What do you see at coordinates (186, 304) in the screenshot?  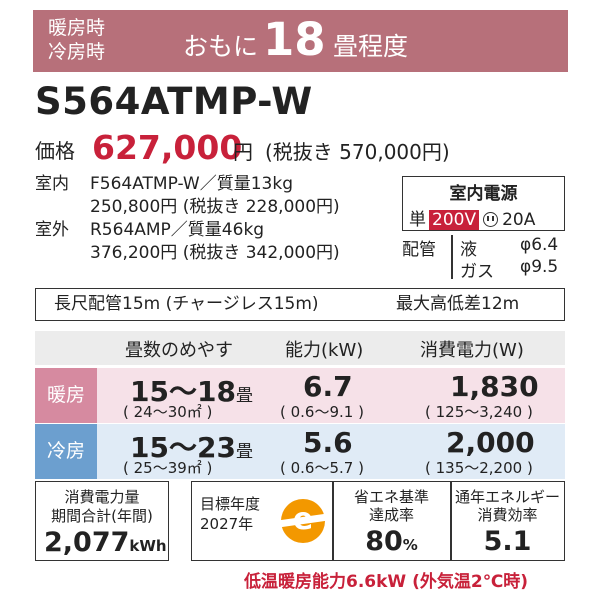 I see `pipe-length-left: 長尺配管15m (チャージレス15m)` at bounding box center [186, 304].